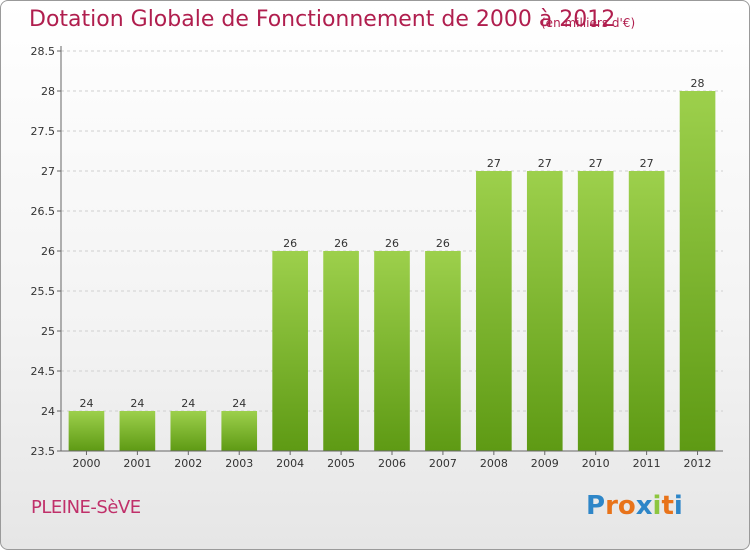  What do you see at coordinates (611, 506) in the screenshot?
I see `logo-letter: r` at bounding box center [611, 506].